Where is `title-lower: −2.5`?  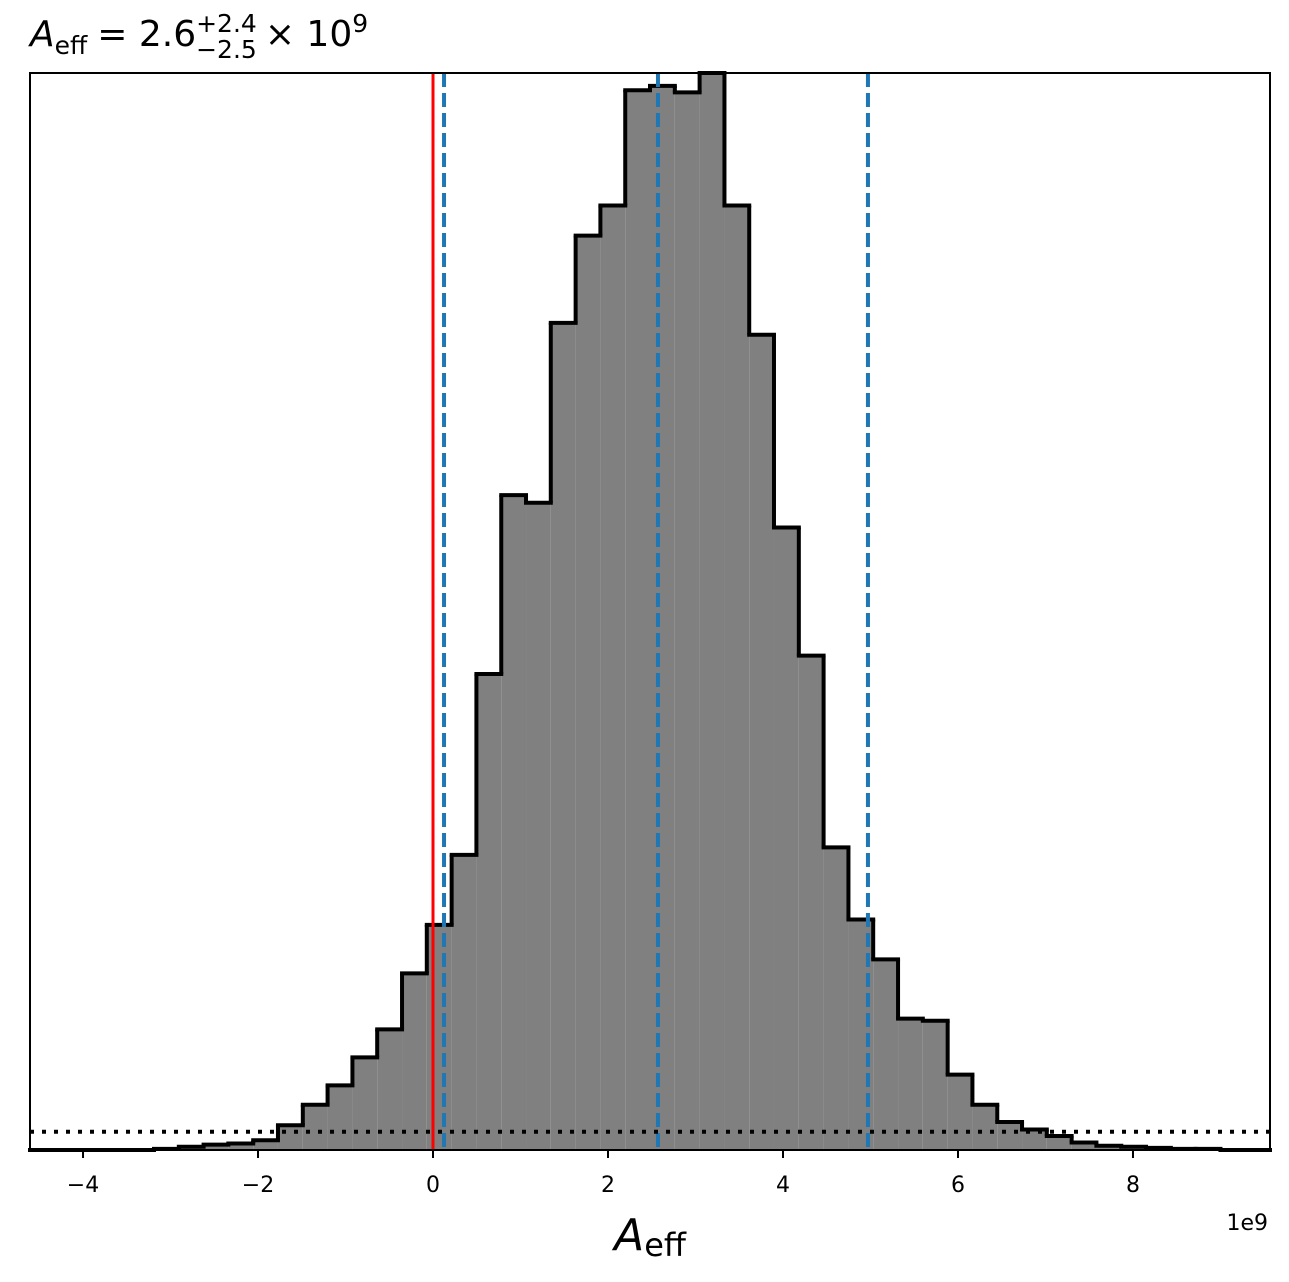 title-lower: −2.5 is located at coordinates (226, 49).